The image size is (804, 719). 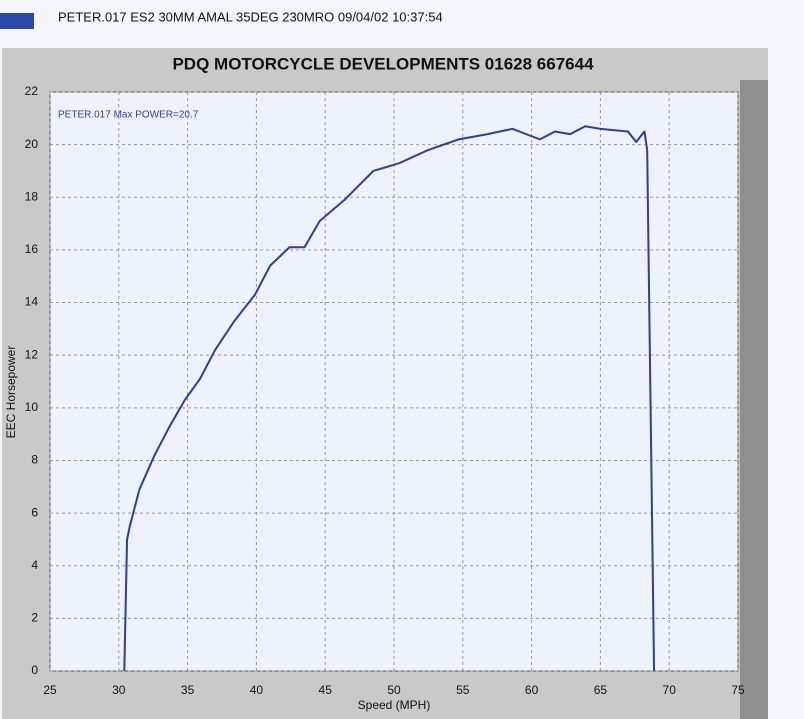 I want to click on x-tick-label: 30, so click(x=119, y=690).